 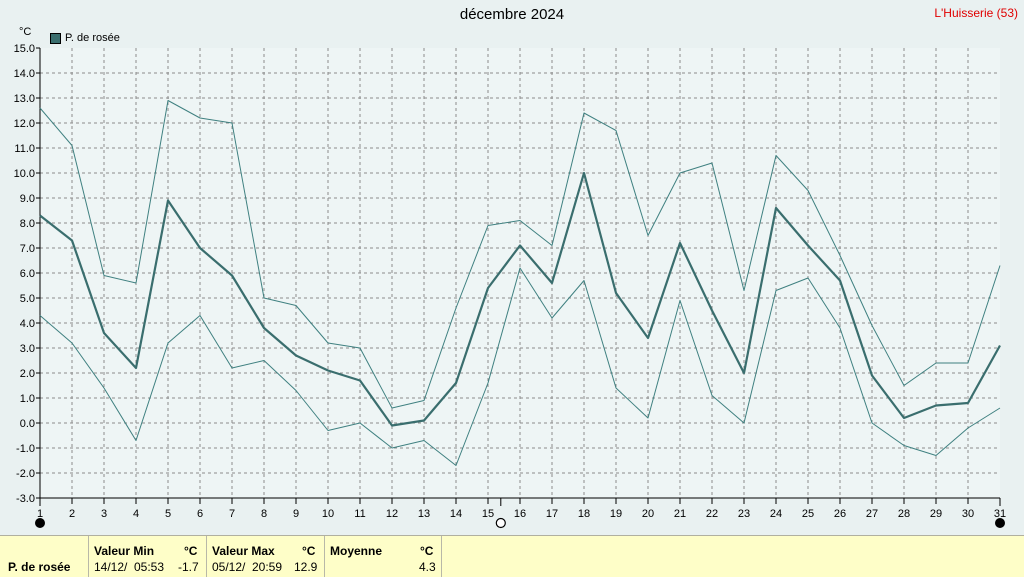 I want to click on x-tick-label: 20, so click(x=648, y=514).